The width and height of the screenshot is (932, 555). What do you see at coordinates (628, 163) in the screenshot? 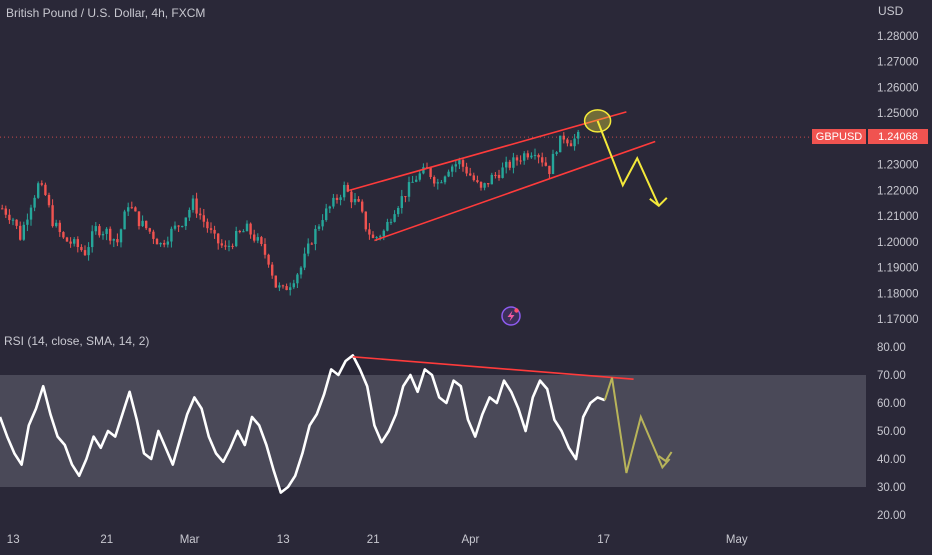
I see `projection-arrow` at bounding box center [628, 163].